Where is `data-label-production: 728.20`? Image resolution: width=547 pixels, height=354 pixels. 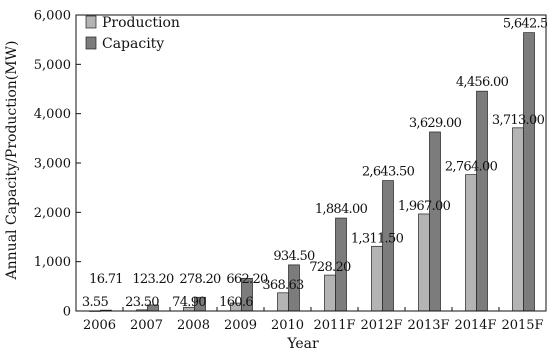 data-label-production: 728.20 is located at coordinates (330, 267).